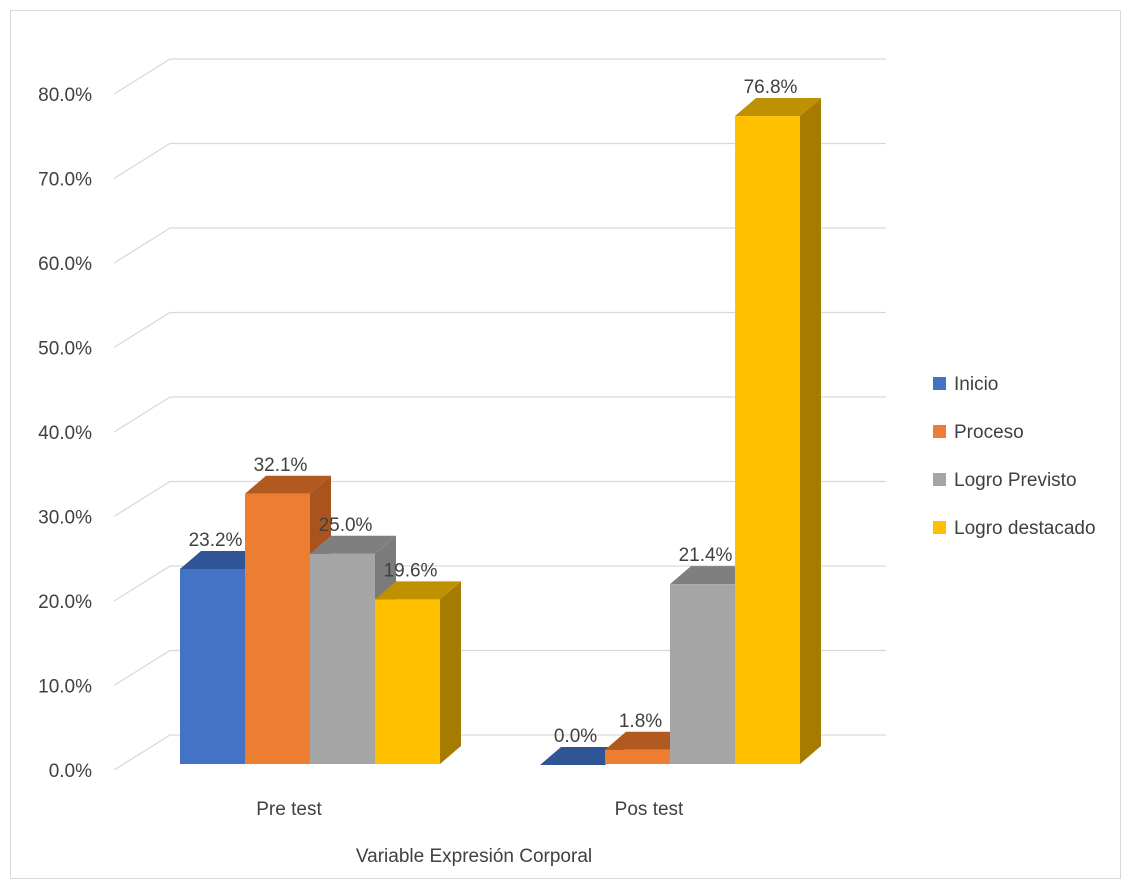 Image resolution: width=1129 pixels, height=884 pixels. I want to click on y-tick-label: 30.0%, so click(65, 518).